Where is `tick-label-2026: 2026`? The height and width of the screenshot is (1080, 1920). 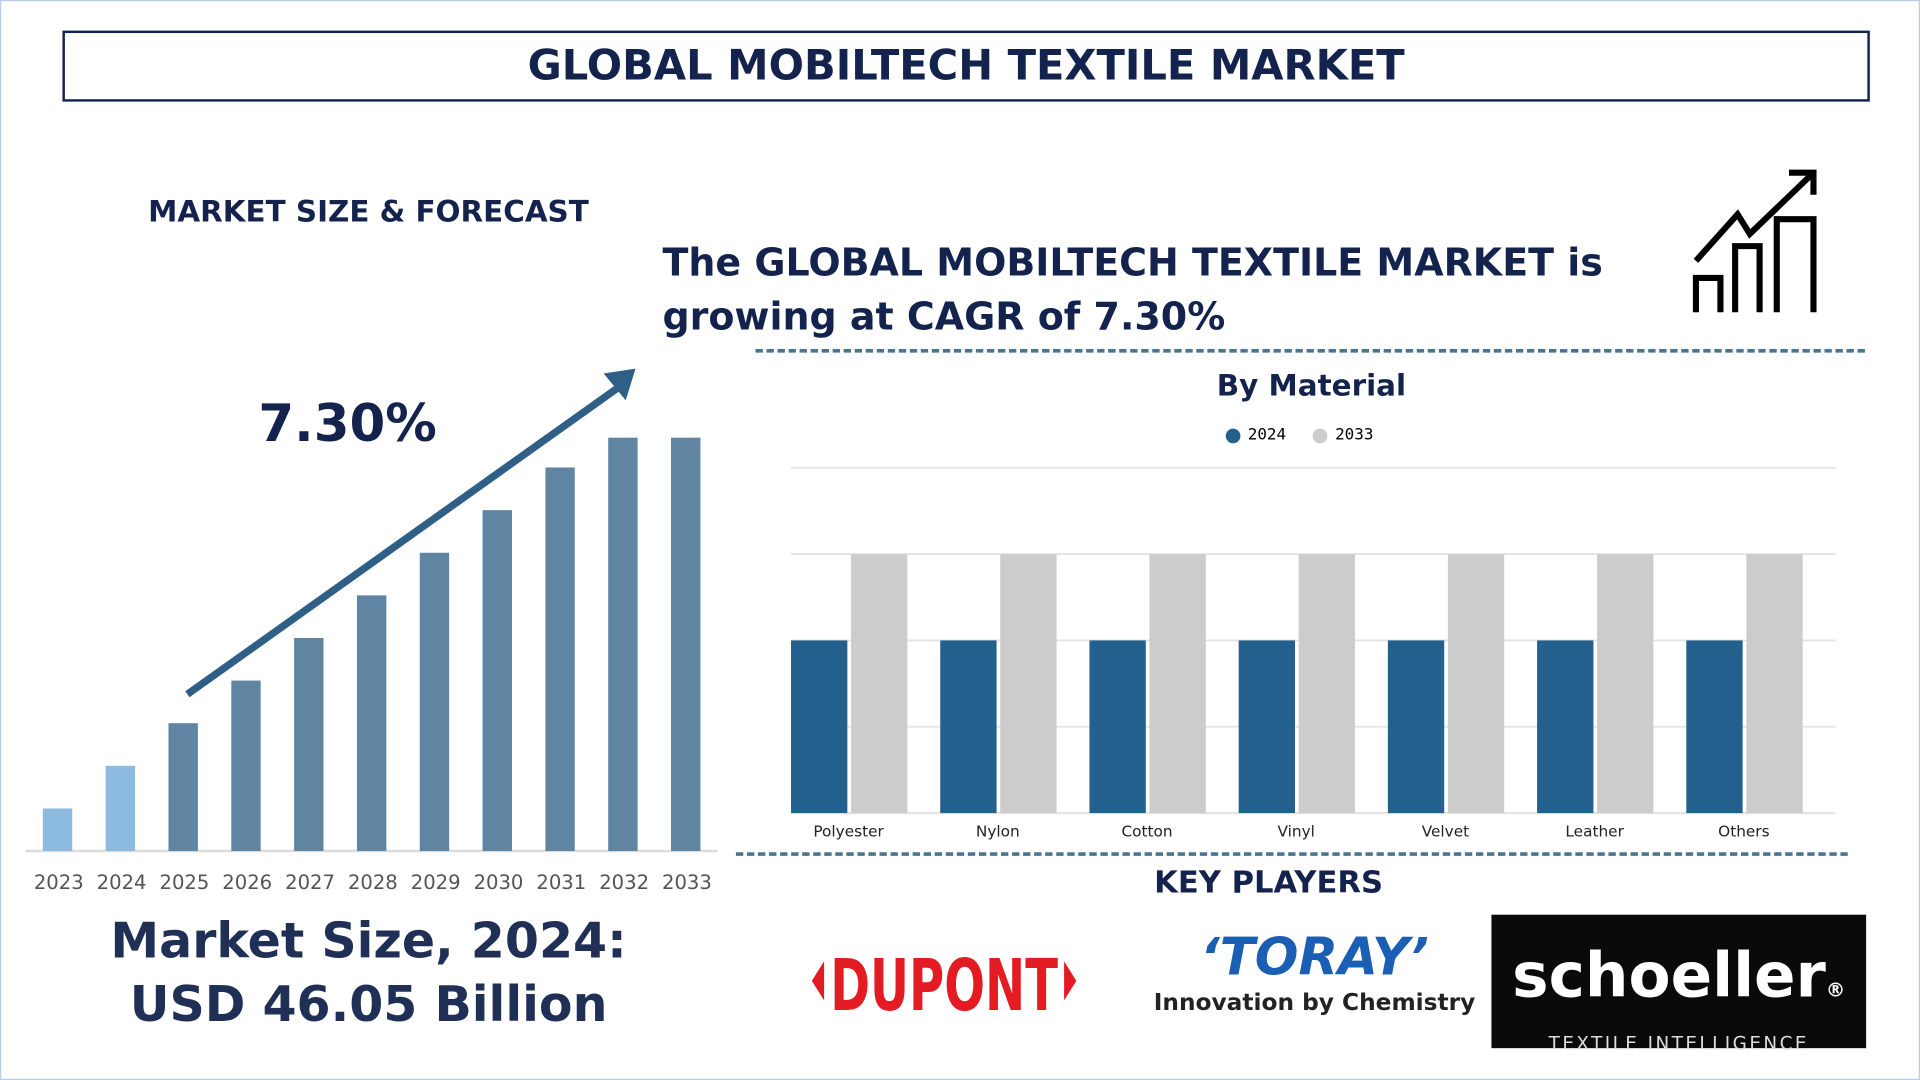
tick-label-2026: 2026 is located at coordinates (247, 882).